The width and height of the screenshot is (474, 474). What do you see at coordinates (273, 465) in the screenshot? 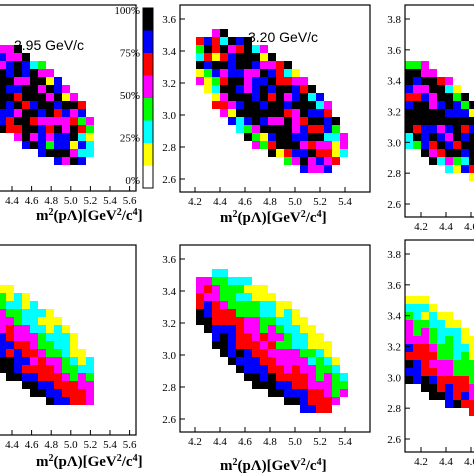
I see `x-axis-title: m2(pΛ)[GeV2/c4]` at bounding box center [273, 465].